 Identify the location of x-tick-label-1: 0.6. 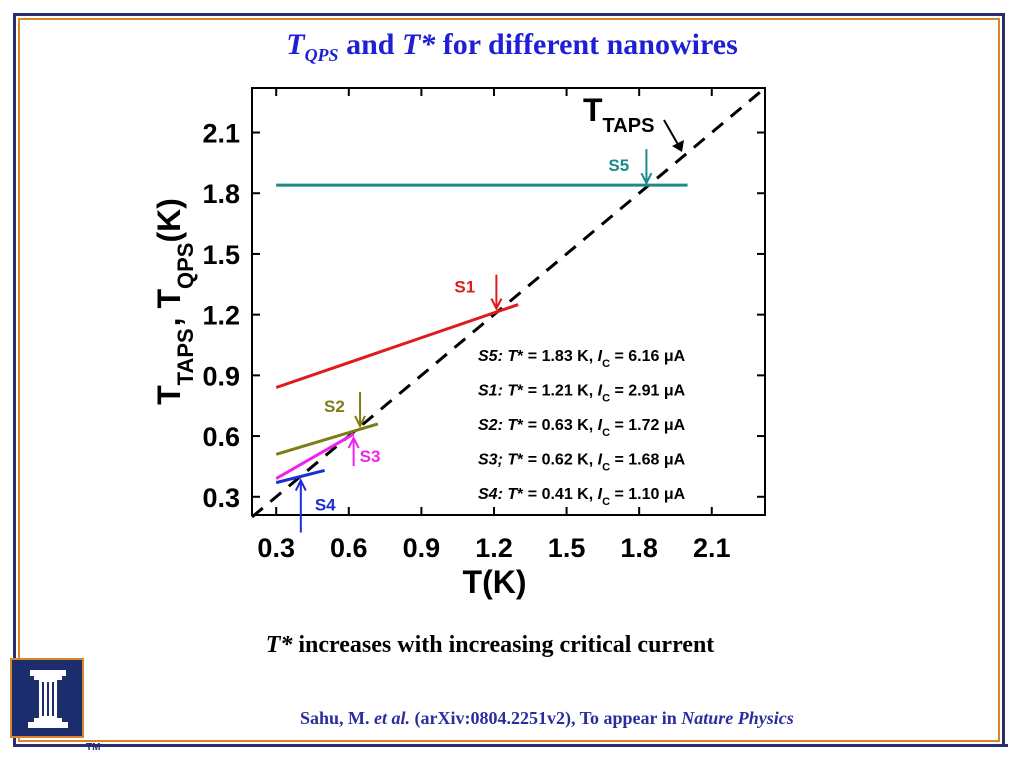
(349, 548).